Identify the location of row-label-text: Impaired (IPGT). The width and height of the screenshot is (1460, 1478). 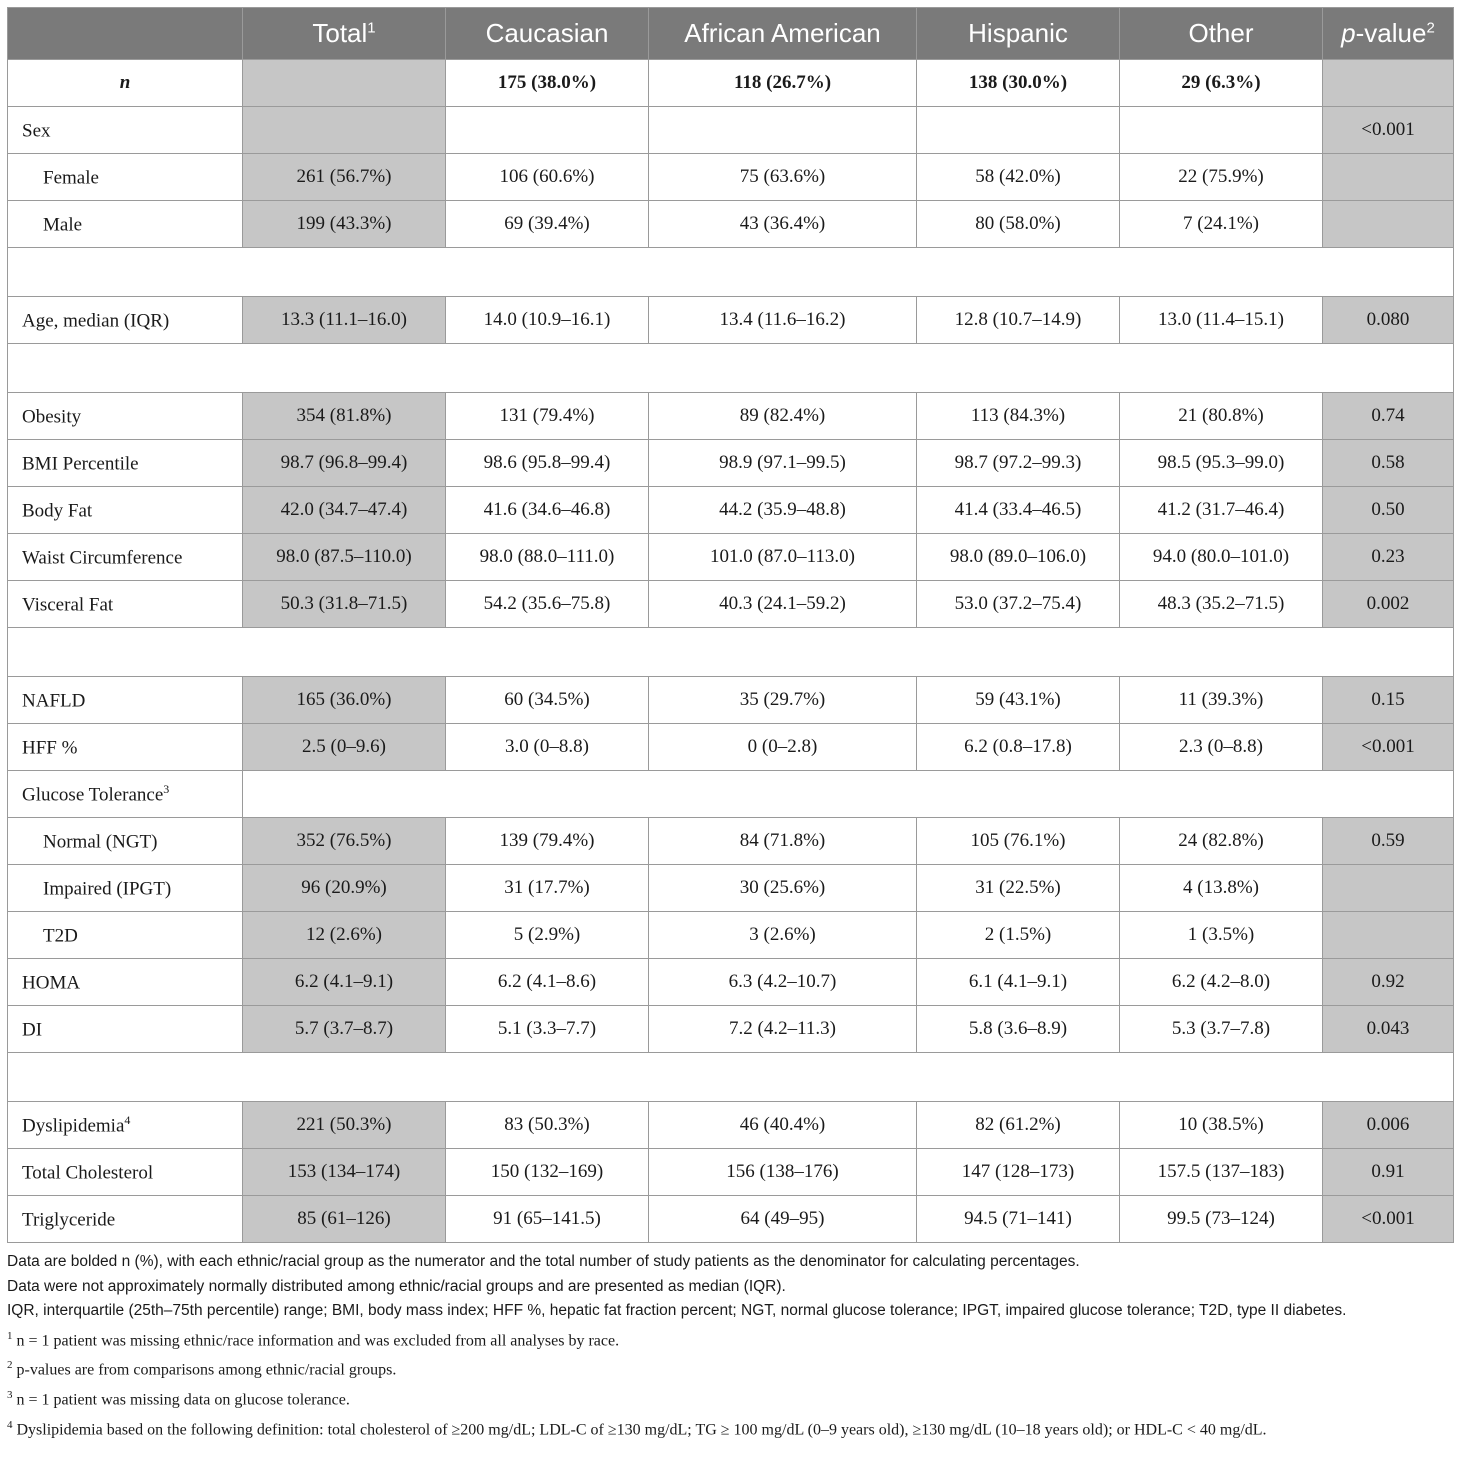
(107, 889).